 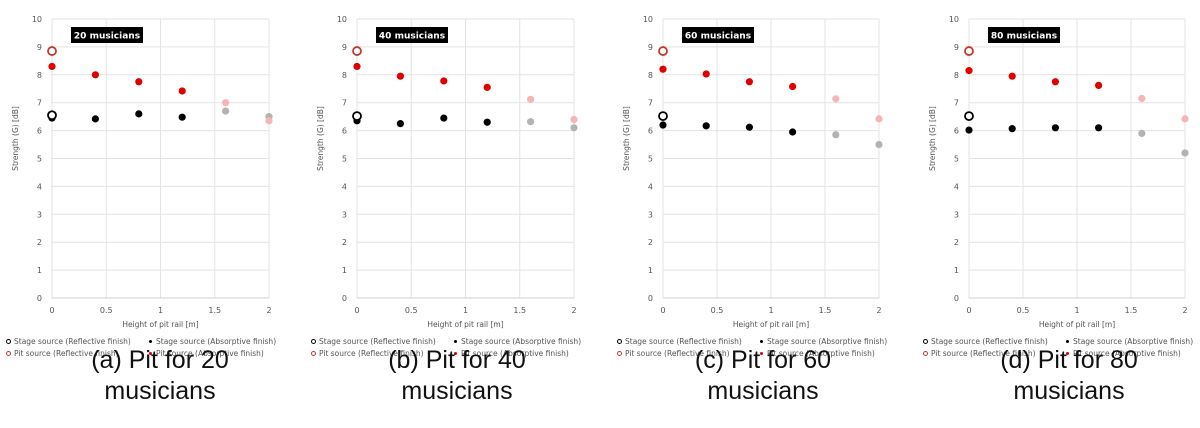 What do you see at coordinates (717, 310) in the screenshot?
I see `x-tick-label: 0.5` at bounding box center [717, 310].